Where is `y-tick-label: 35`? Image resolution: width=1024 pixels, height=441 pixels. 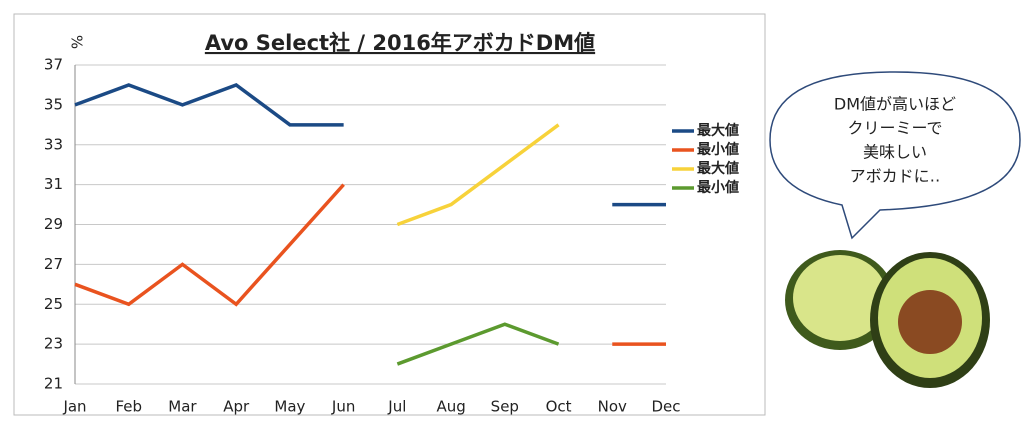
y-tick-label: 35 is located at coordinates (53, 104).